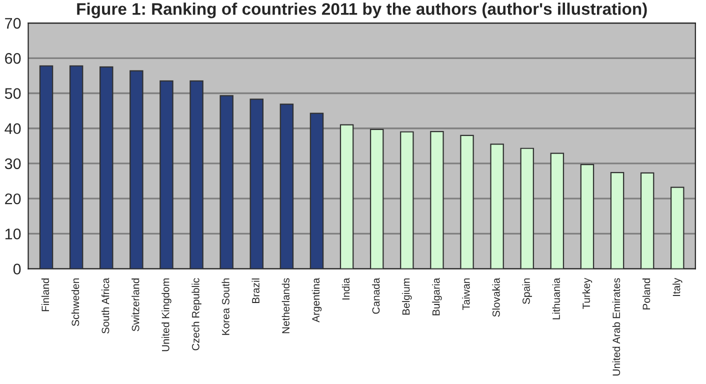  I want to click on x-tick-label: Spain, so click(527, 291).